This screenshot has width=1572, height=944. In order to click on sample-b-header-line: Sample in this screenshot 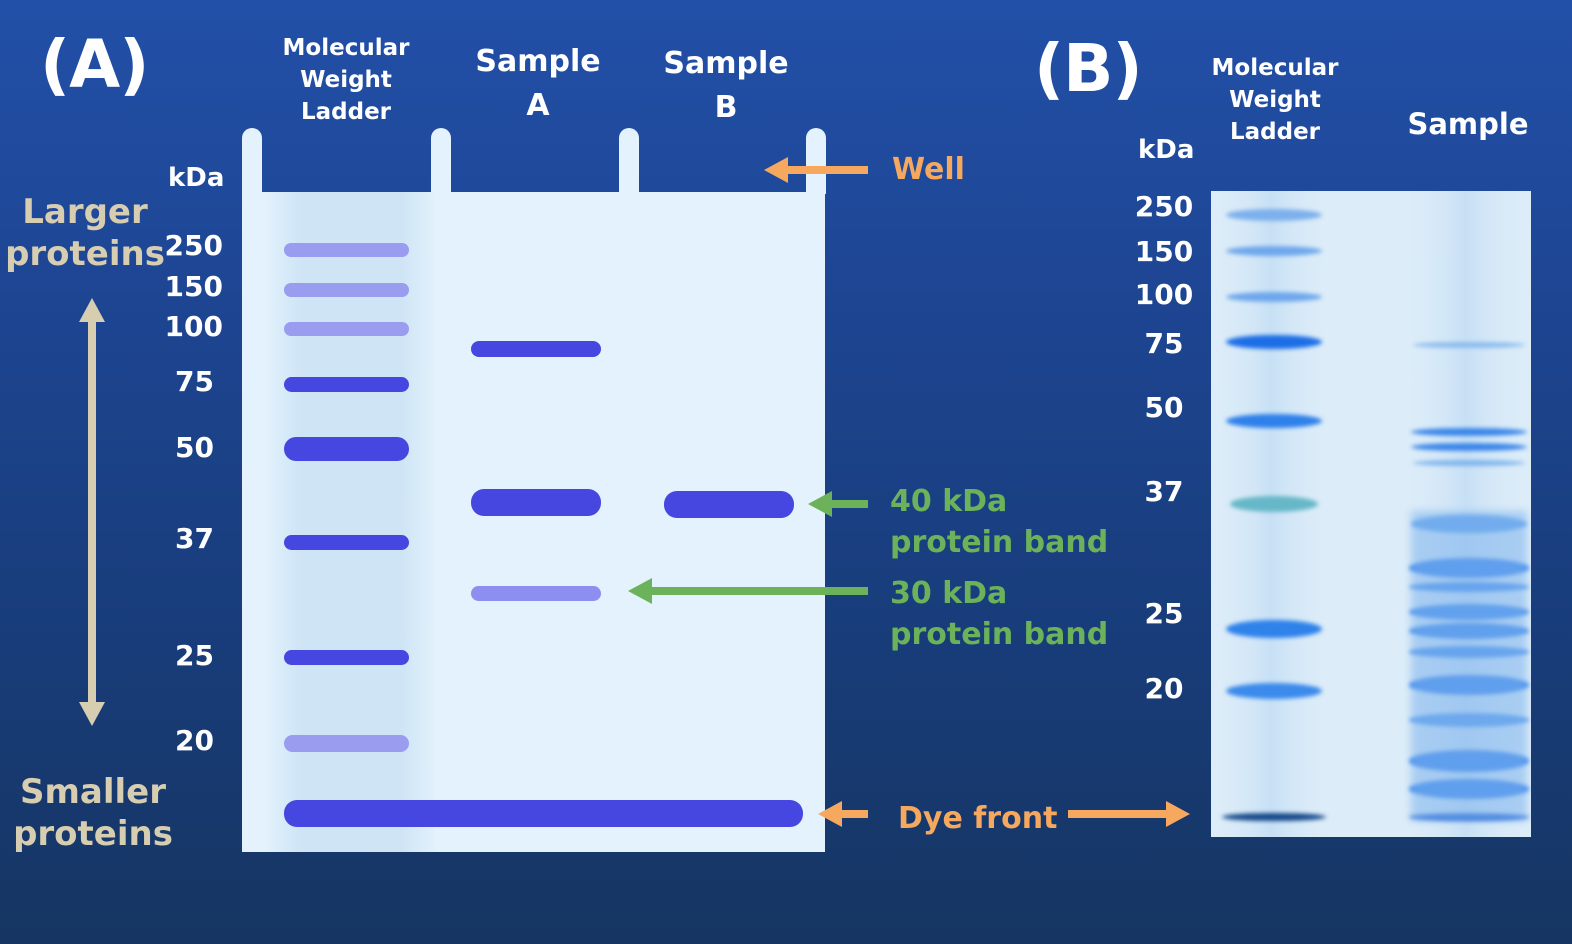, I will do `click(726, 63)`.